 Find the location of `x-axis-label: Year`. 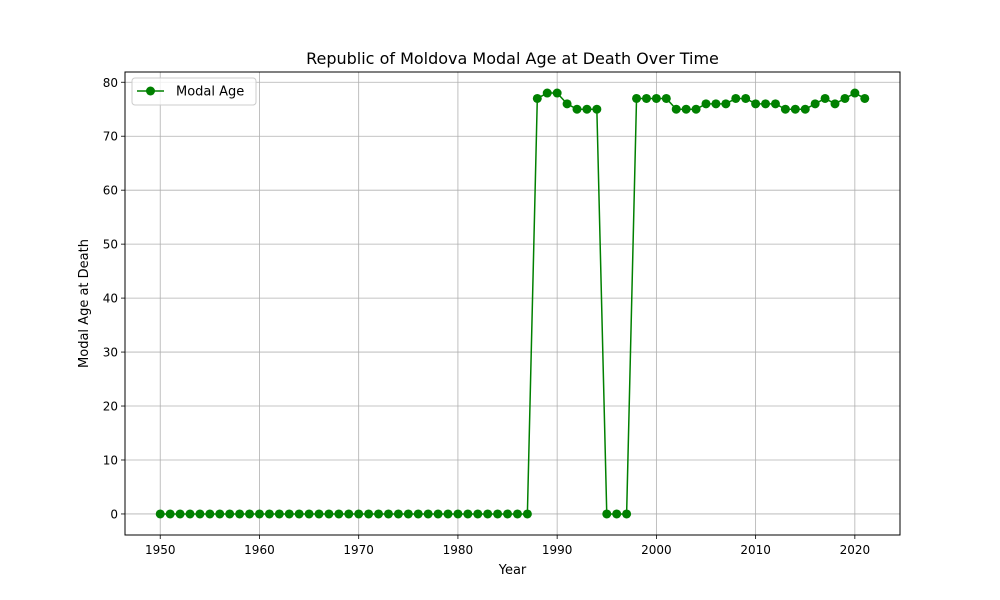

x-axis-label: Year is located at coordinates (512, 570).